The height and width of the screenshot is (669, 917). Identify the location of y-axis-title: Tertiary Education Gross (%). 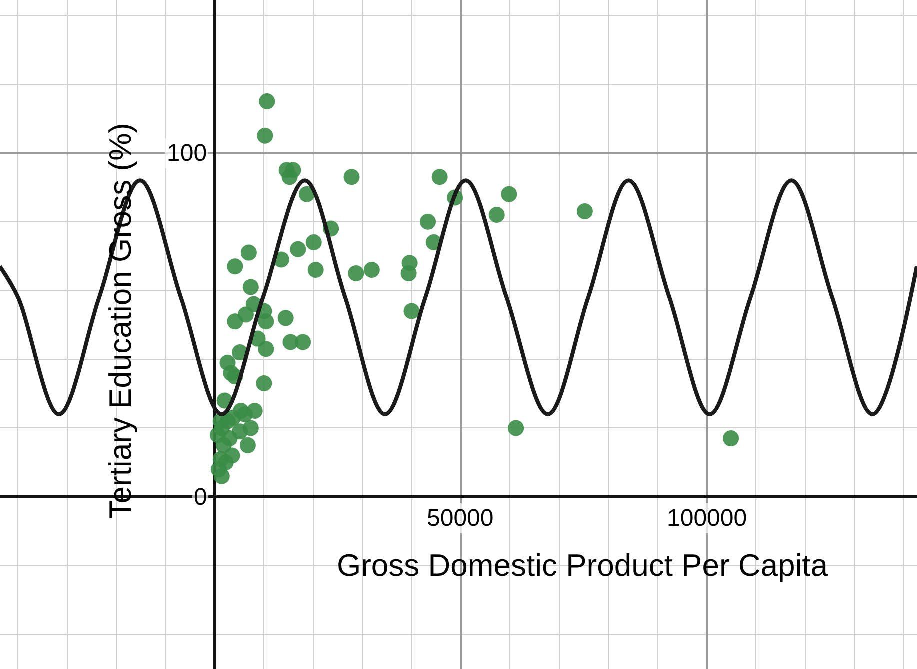
(120, 321).